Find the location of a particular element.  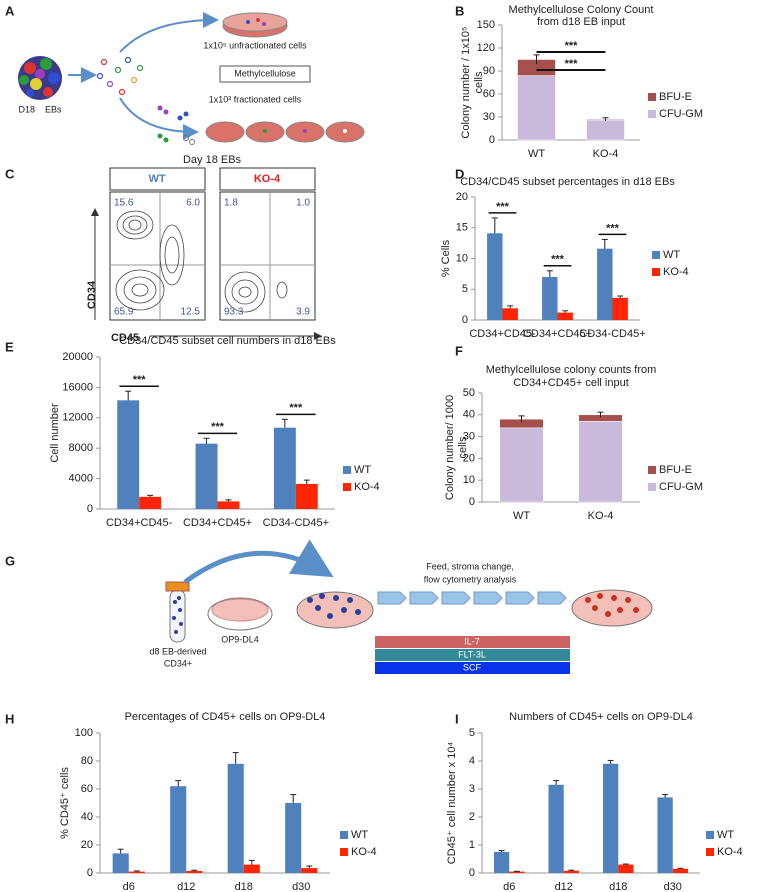

panel-letter: B is located at coordinates (459, 10).